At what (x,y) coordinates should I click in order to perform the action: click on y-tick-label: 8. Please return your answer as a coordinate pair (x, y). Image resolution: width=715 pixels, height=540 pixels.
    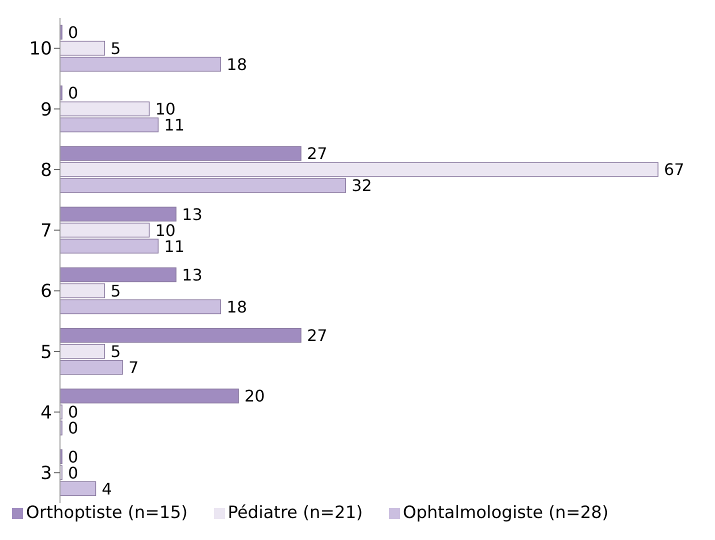
    Looking at the image, I should click on (46, 170).